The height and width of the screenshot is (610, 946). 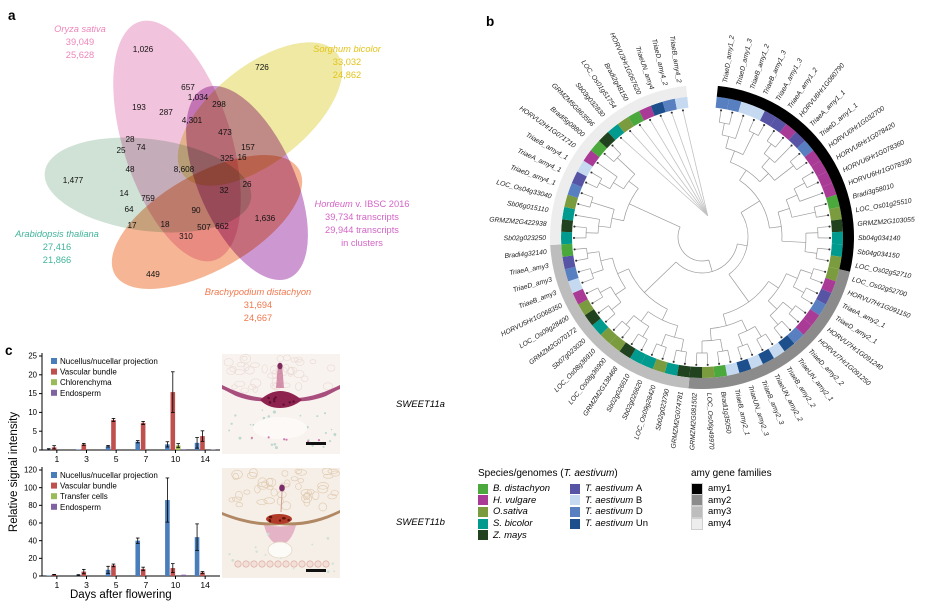 What do you see at coordinates (166, 112) in the screenshot?
I see `venn-region-count: 287` at bounding box center [166, 112].